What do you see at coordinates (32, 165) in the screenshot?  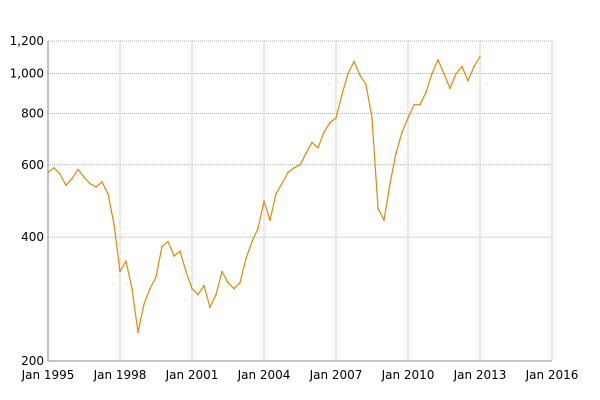 I see `y-tick-label: 600` at bounding box center [32, 165].